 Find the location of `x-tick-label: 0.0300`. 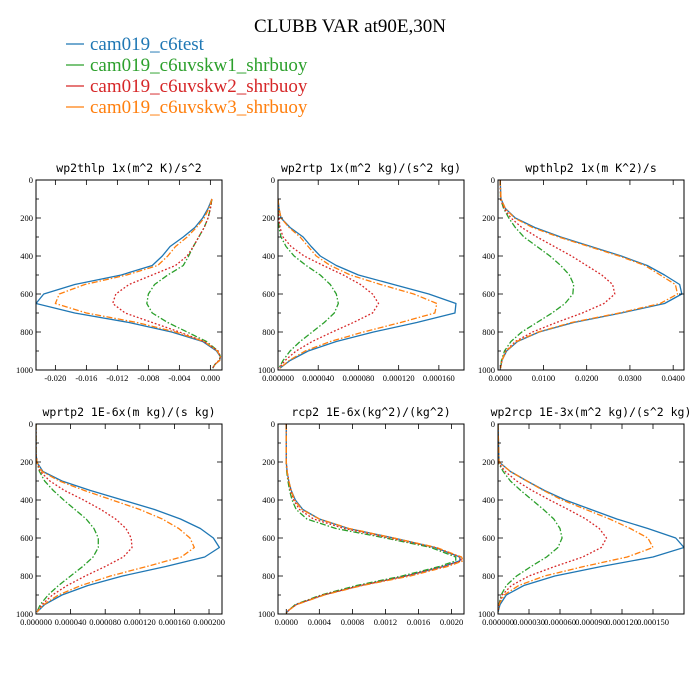

x-tick-label: 0.0300 is located at coordinates (629, 378).